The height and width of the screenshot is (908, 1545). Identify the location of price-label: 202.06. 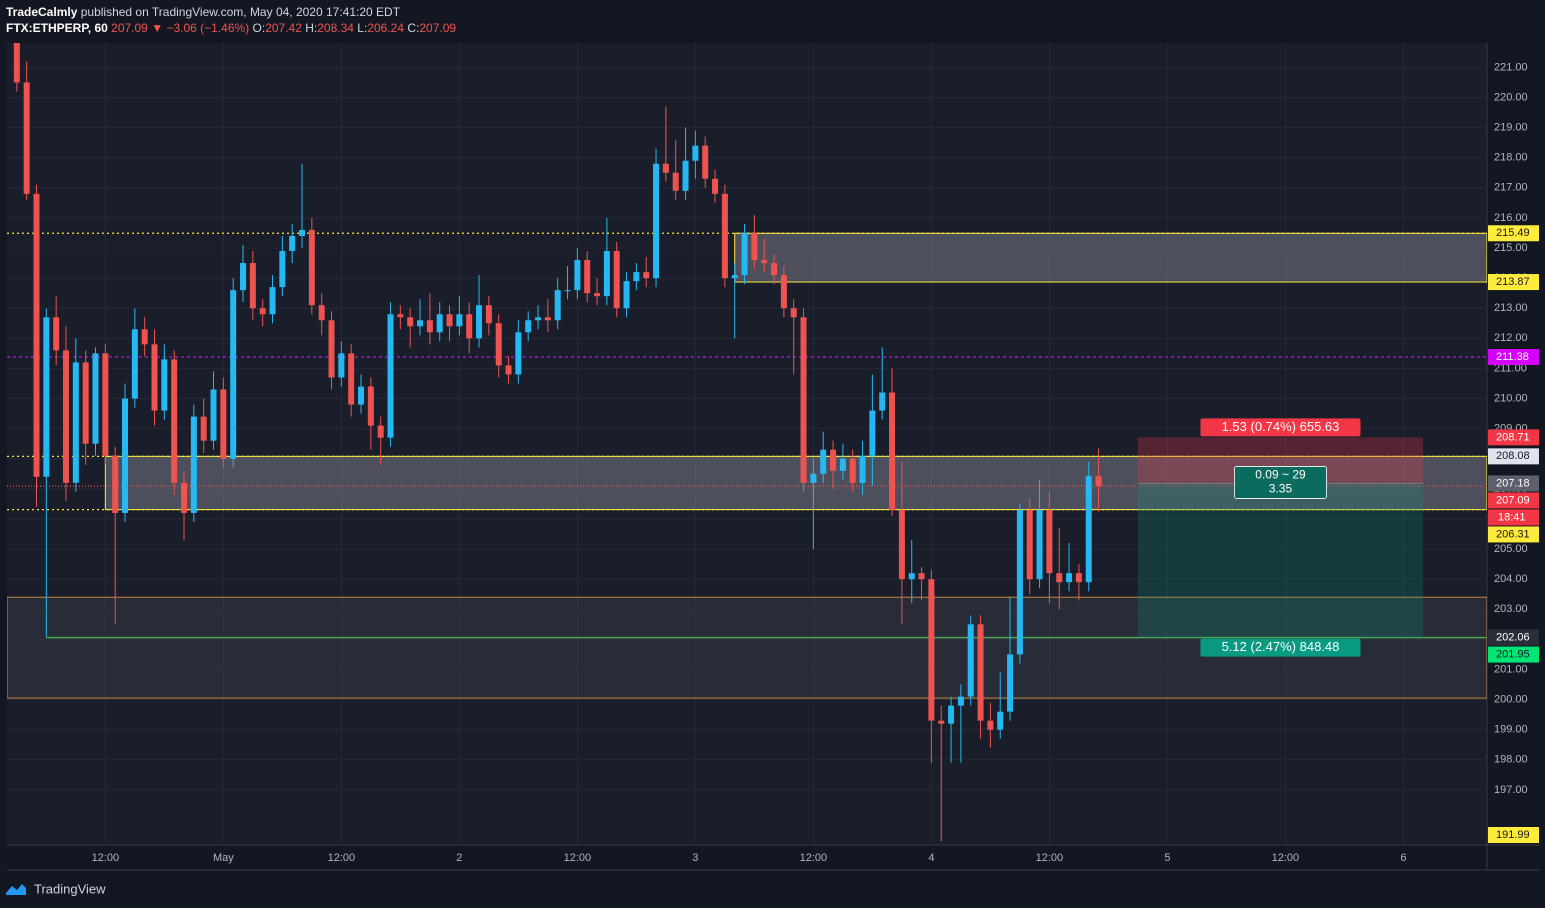
(1513, 637).